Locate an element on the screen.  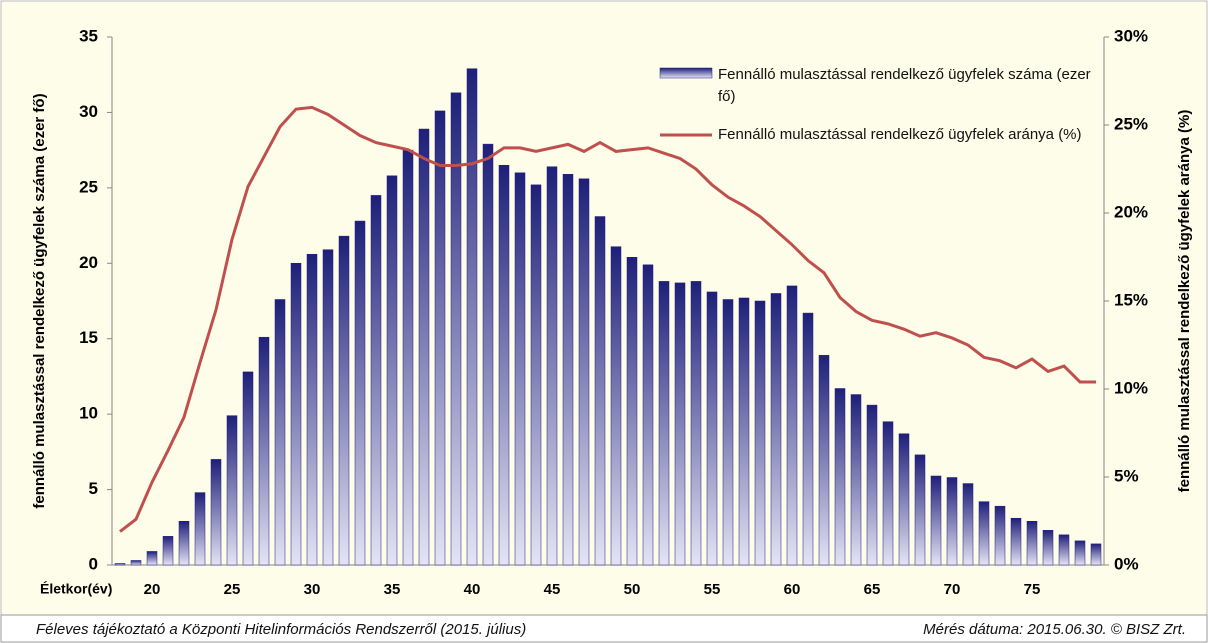
y-tick-label: 5 is located at coordinates (93, 488).